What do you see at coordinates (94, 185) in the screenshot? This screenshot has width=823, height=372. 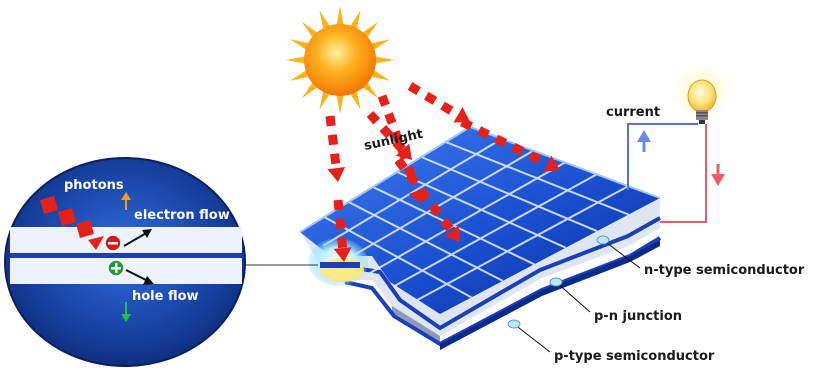 I see `photons-label: photons` at bounding box center [94, 185].